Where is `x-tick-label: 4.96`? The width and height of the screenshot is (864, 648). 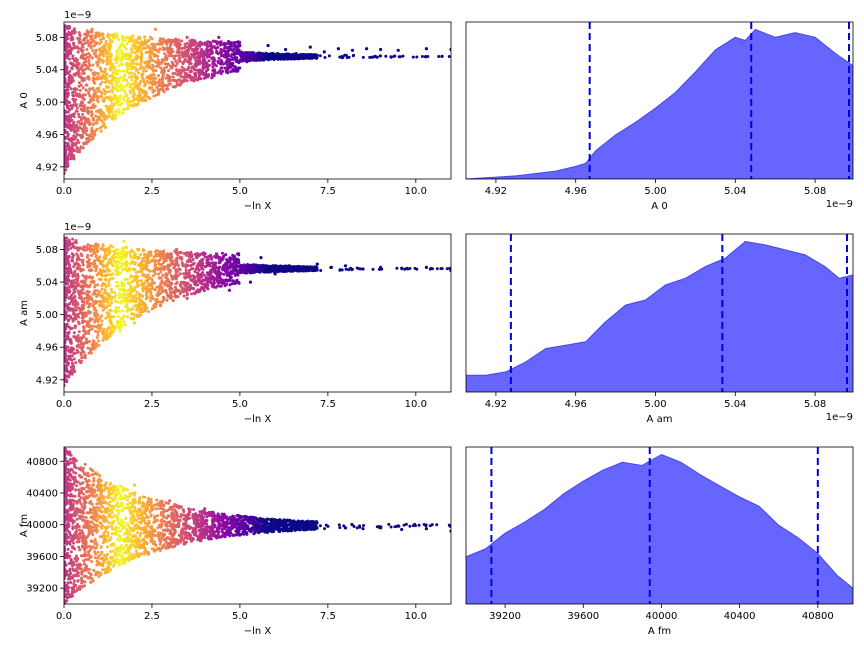 x-tick-label: 4.96 is located at coordinates (576, 191).